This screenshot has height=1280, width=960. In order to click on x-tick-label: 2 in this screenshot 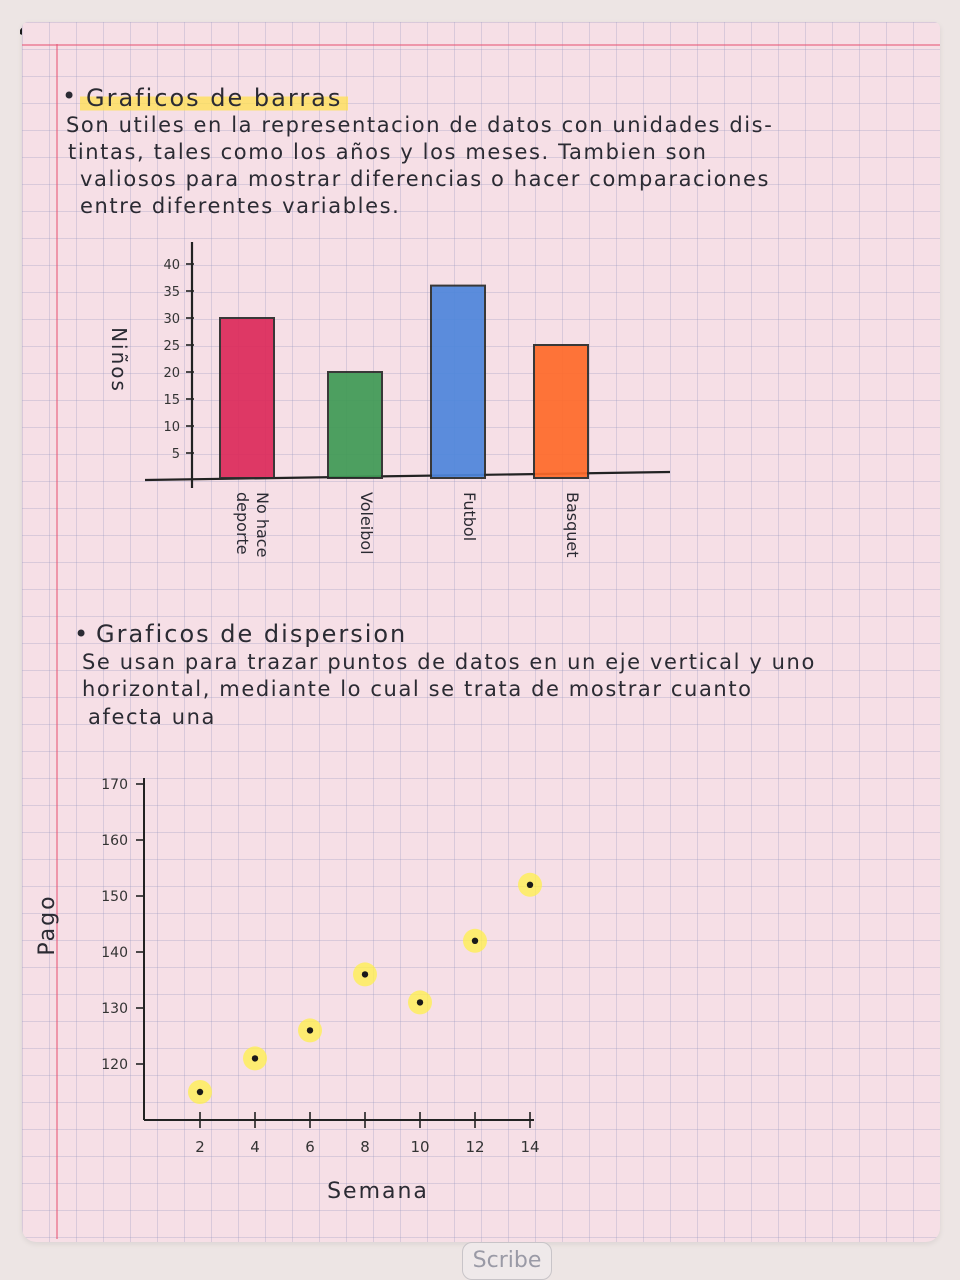, I will do `click(200, 1147)`.